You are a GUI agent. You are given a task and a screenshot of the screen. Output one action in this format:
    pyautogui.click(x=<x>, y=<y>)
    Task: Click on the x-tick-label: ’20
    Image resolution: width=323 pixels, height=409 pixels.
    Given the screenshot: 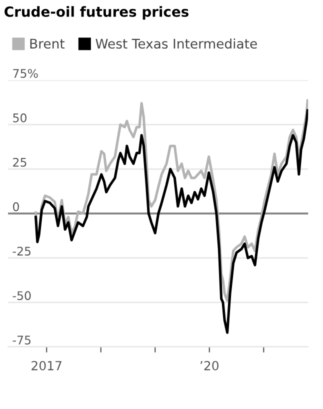 What is the action you would take?
    pyautogui.click(x=209, y=365)
    